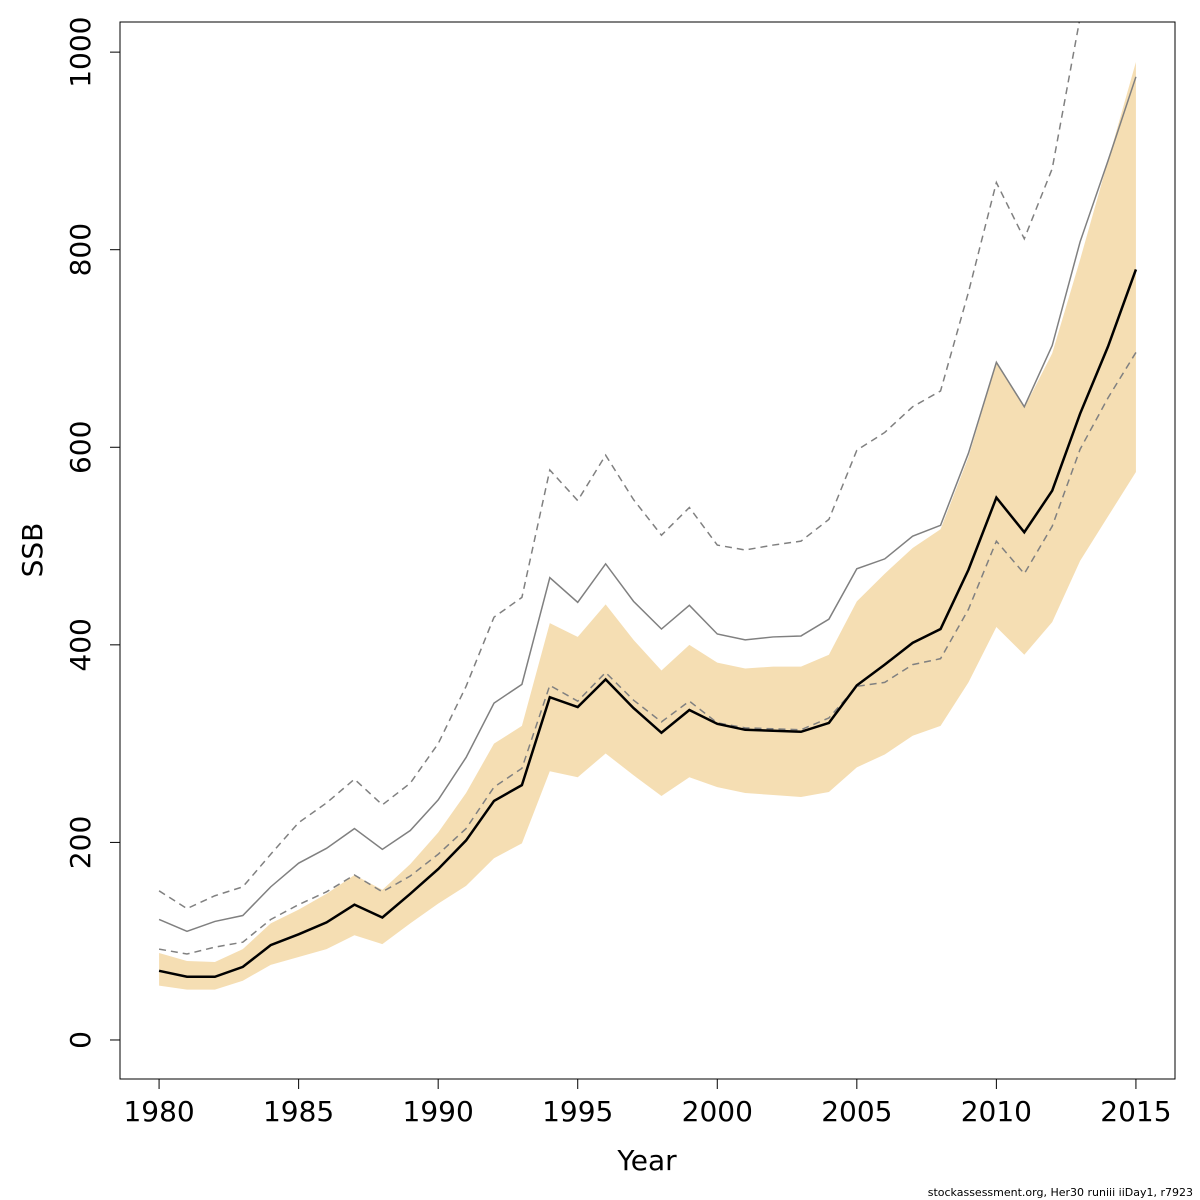  Describe the element at coordinates (1135, 1111) in the screenshot. I see `x-tick-label: 2015` at that location.